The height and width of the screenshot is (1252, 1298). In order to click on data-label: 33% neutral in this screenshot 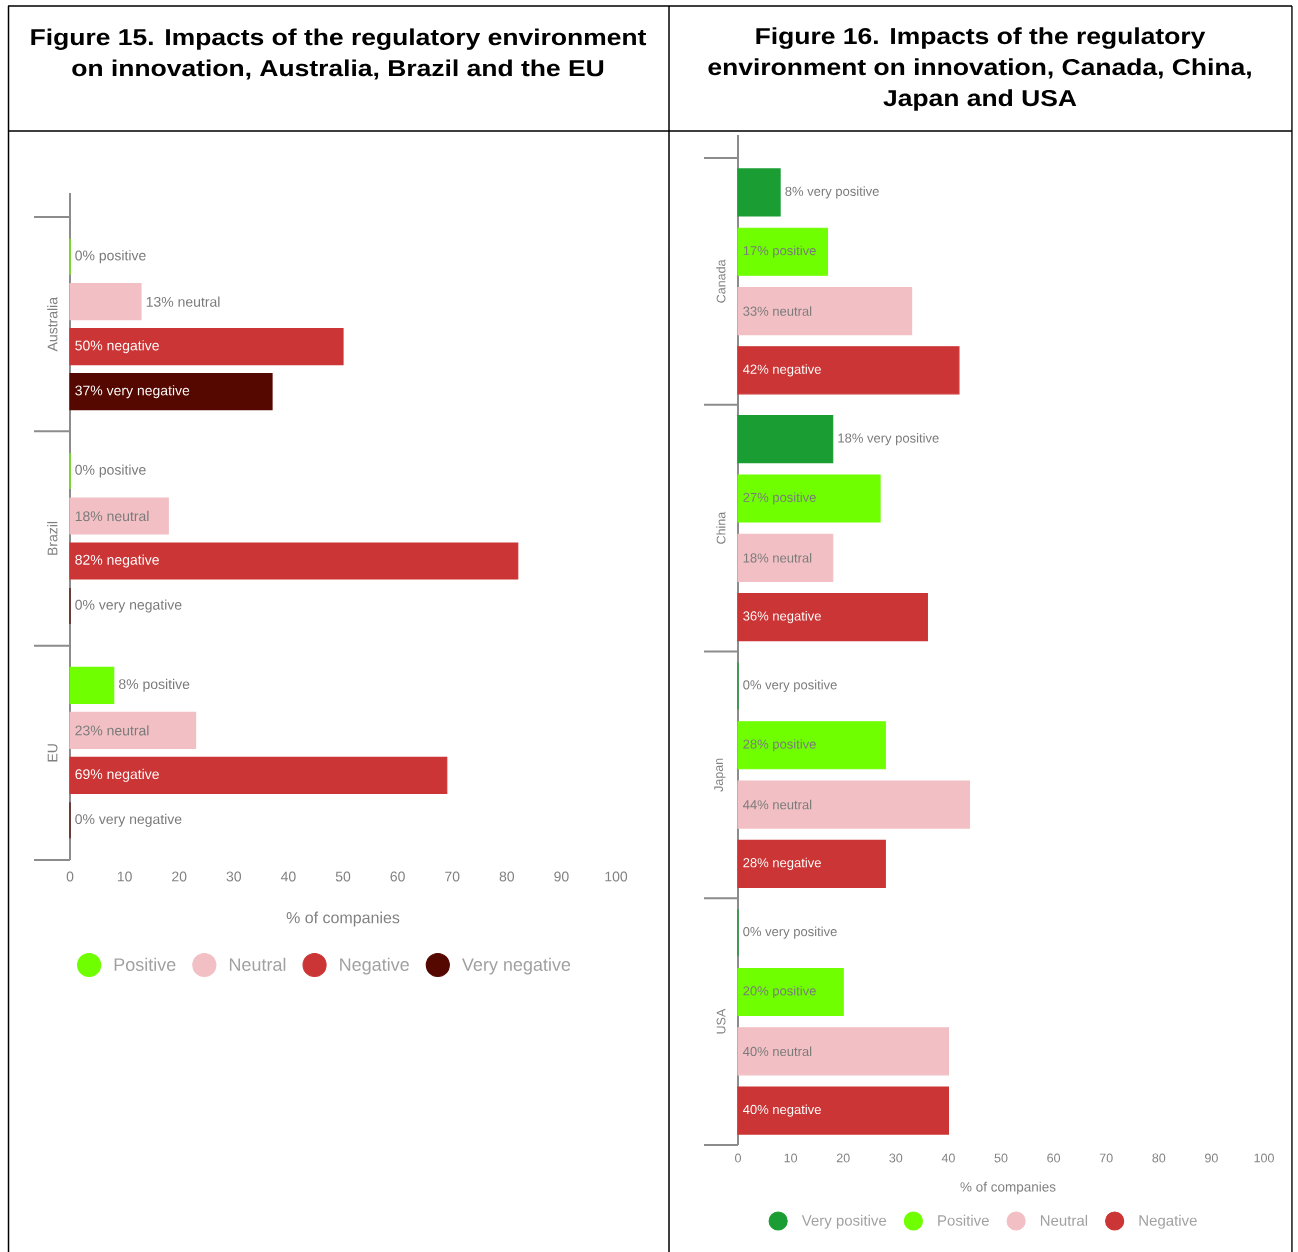, I will do `click(777, 311)`.